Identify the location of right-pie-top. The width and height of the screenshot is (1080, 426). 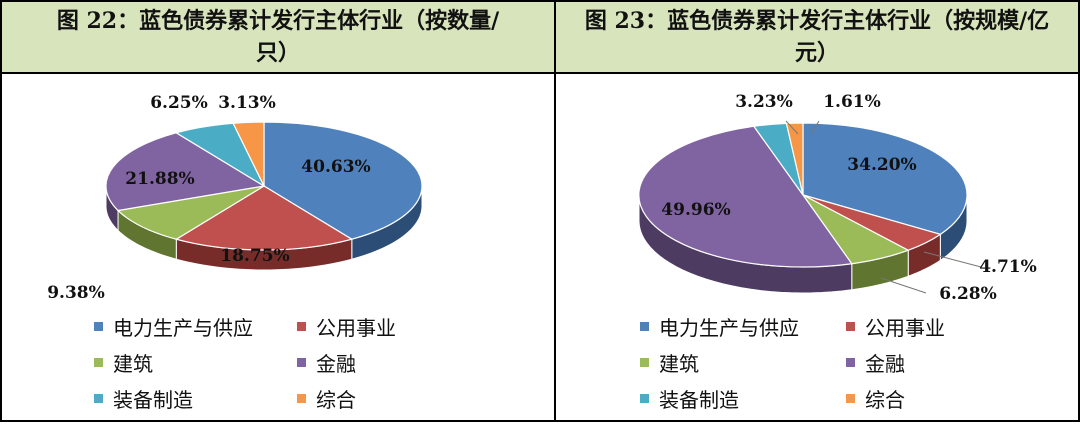
(803, 195).